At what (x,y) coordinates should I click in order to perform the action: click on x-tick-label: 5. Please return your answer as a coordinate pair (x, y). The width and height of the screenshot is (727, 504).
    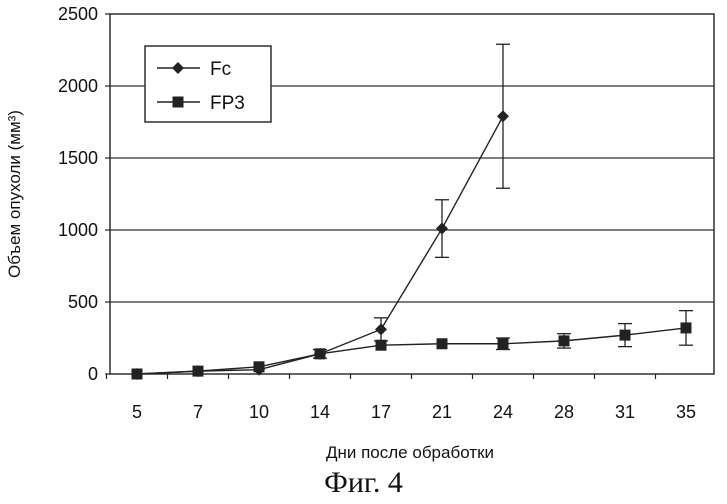
    Looking at the image, I should click on (137, 412).